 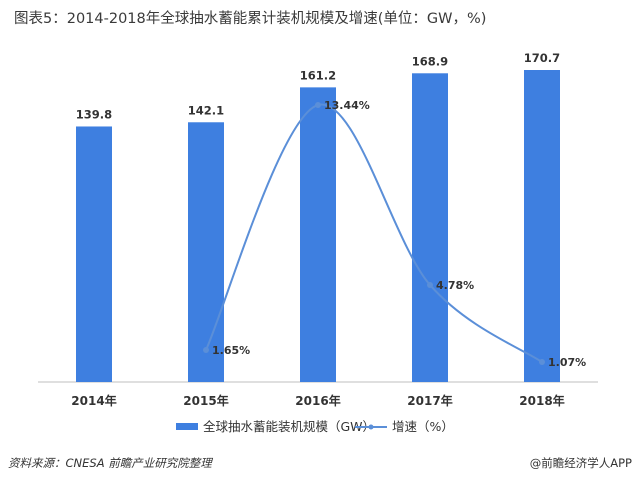 What do you see at coordinates (317, 400) in the screenshot?
I see `x-tick-label: 2016年` at bounding box center [317, 400].